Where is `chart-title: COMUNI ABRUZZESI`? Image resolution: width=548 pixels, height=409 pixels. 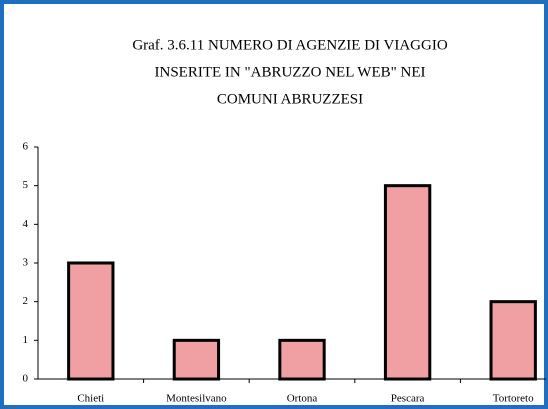
chart-title: COMUNI ABRUZZESI is located at coordinates (290, 99).